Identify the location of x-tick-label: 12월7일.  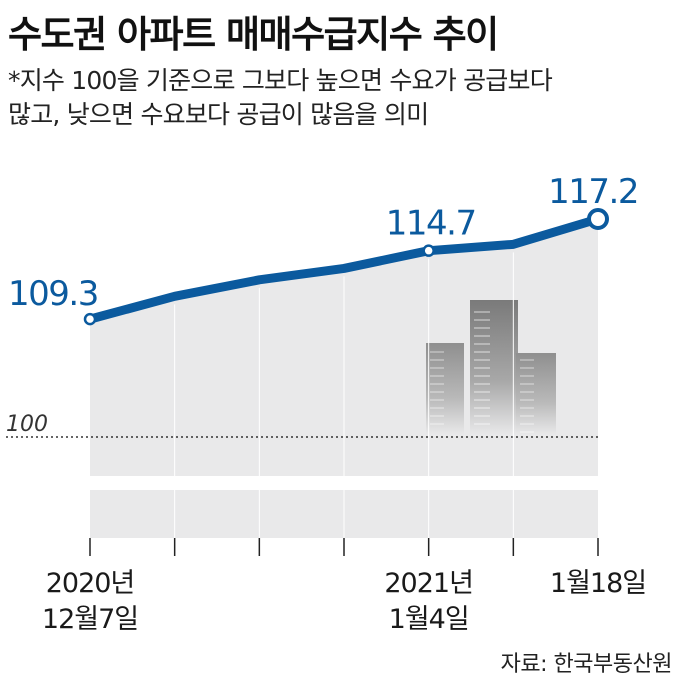
(90, 619).